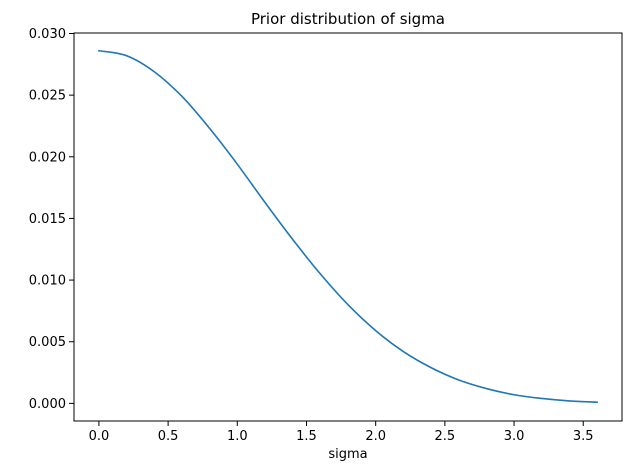  I want to click on x-tick-label: 1.0, so click(237, 436).